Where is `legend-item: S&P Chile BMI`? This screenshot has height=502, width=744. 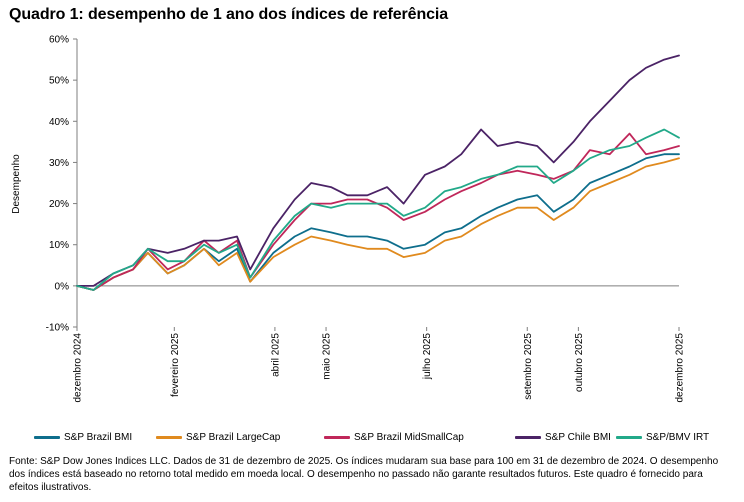 legend-item: S&P Chile BMI is located at coordinates (563, 438).